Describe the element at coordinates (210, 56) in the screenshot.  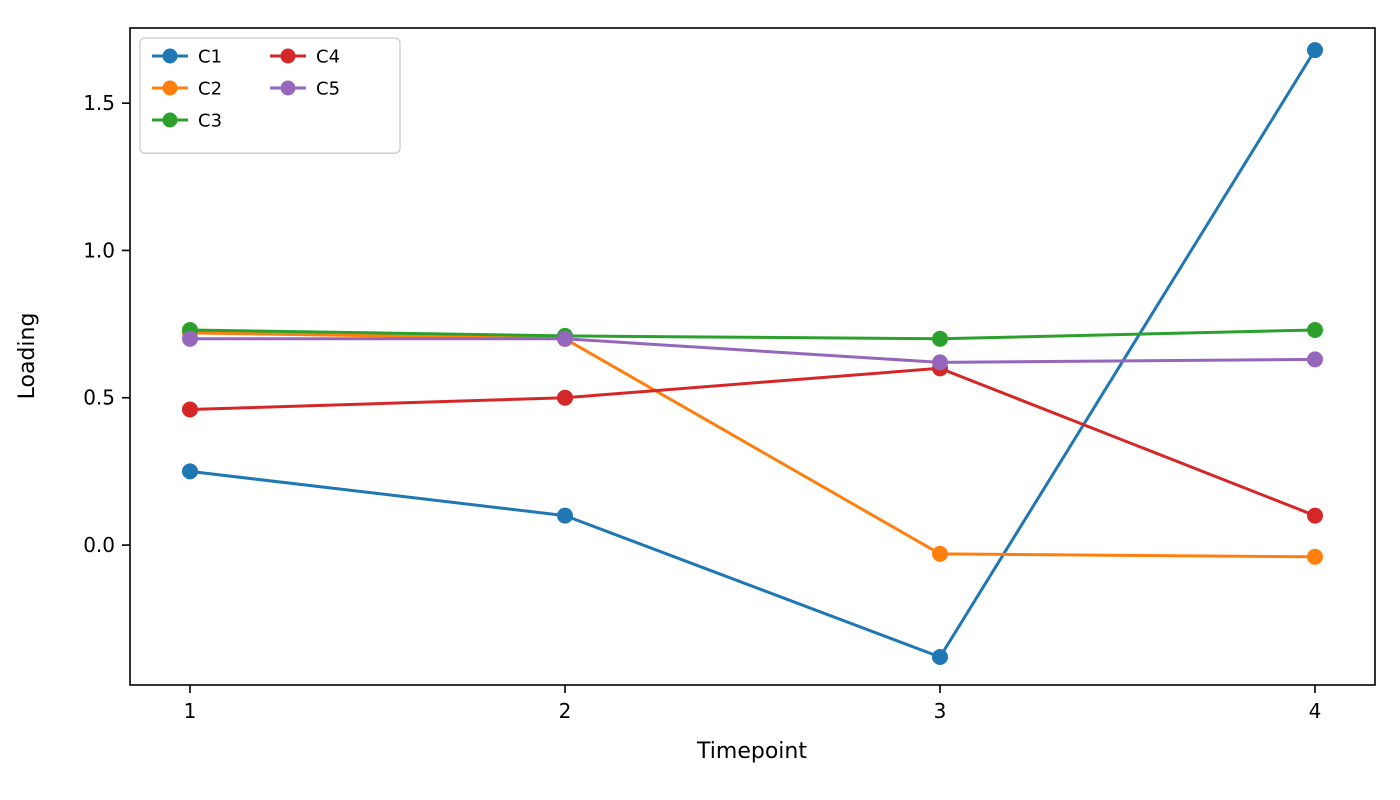
I see `legend-label-C1: C1` at that location.